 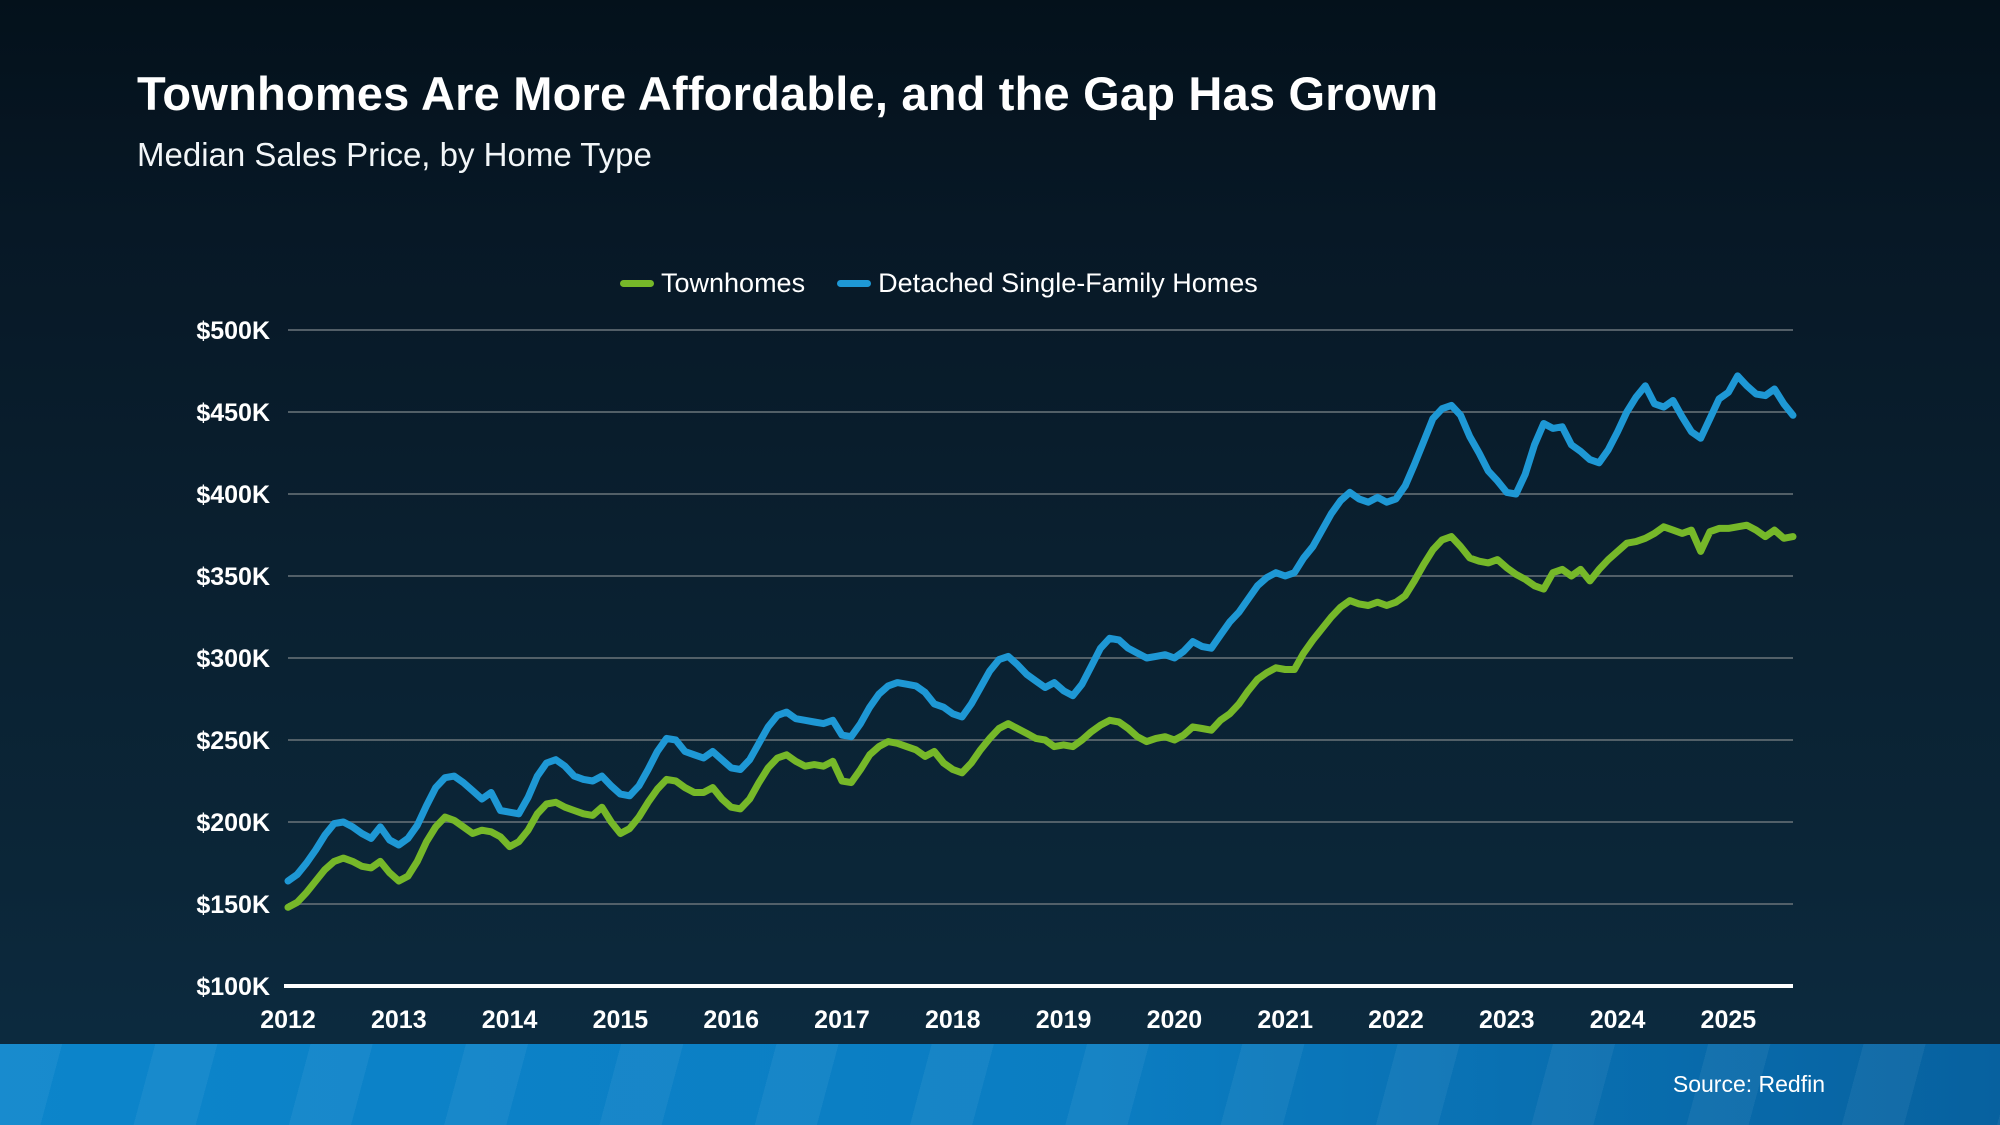 I want to click on x-axis-label: 2015, so click(x=621, y=1020).